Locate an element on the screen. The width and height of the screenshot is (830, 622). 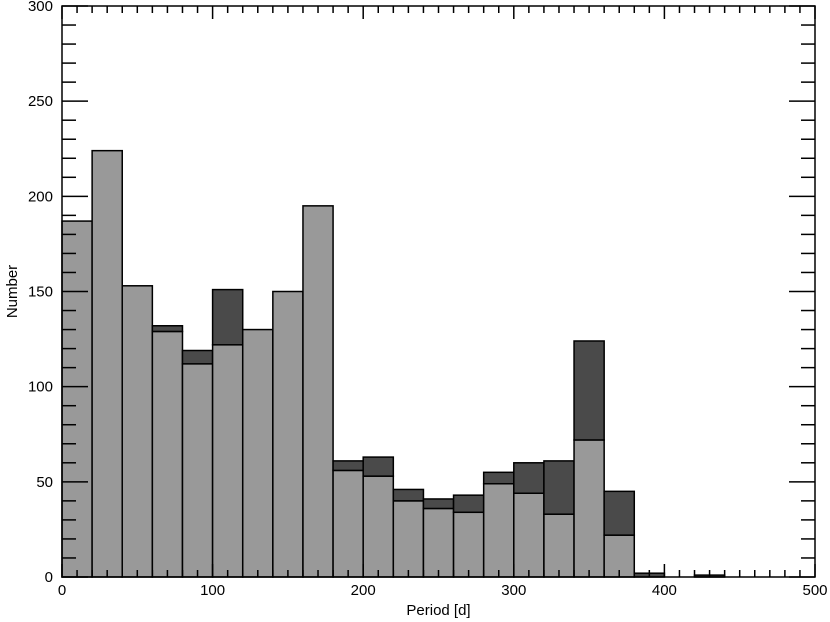
y-tick-label-50: 50 is located at coordinates (44, 482).